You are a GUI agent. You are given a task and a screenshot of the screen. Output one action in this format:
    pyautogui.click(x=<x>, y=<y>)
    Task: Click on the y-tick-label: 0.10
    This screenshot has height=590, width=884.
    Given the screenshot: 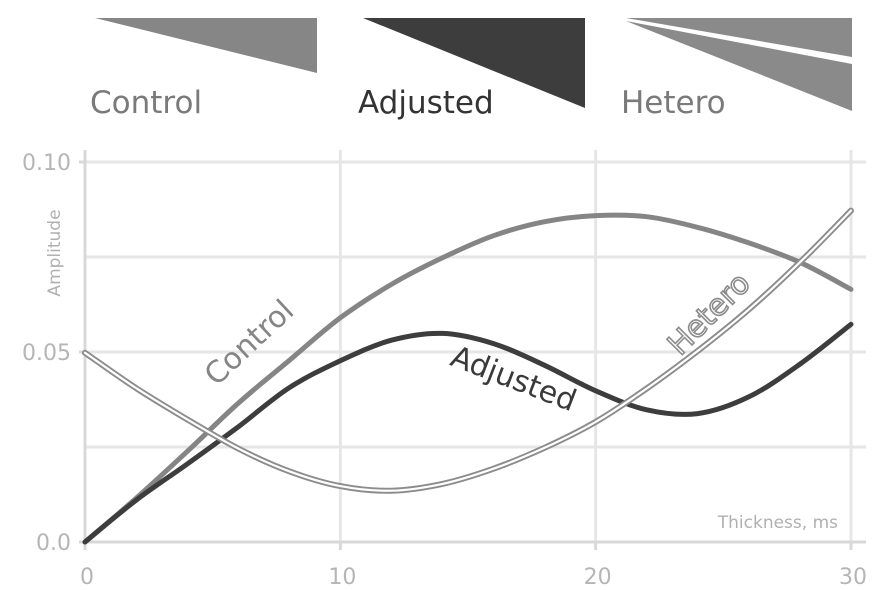 What is the action you would take?
    pyautogui.click(x=46, y=163)
    